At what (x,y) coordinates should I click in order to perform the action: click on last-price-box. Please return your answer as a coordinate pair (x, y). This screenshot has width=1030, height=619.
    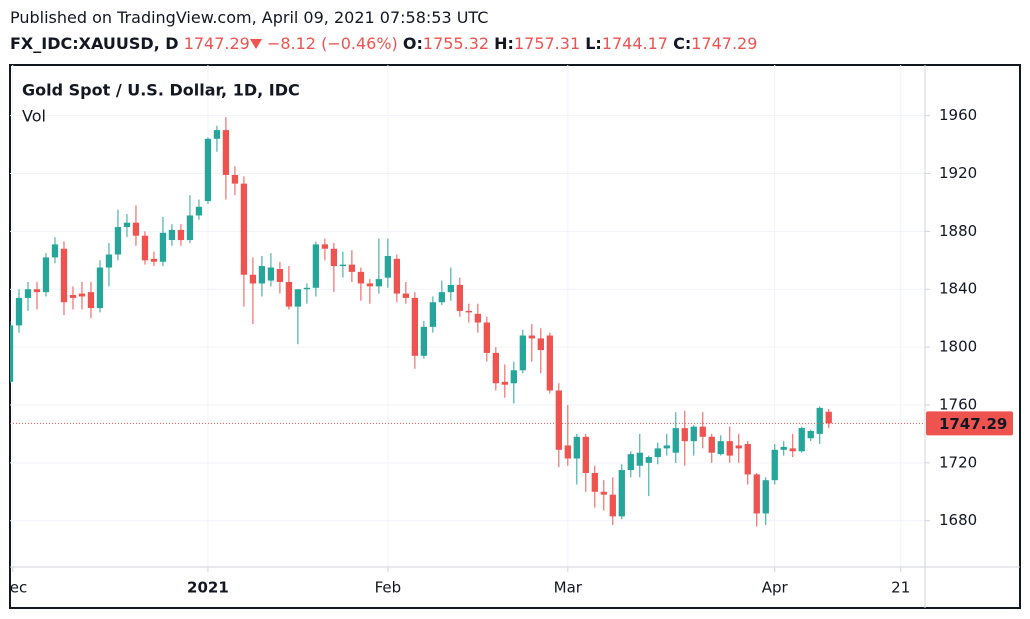
    Looking at the image, I should click on (969, 423).